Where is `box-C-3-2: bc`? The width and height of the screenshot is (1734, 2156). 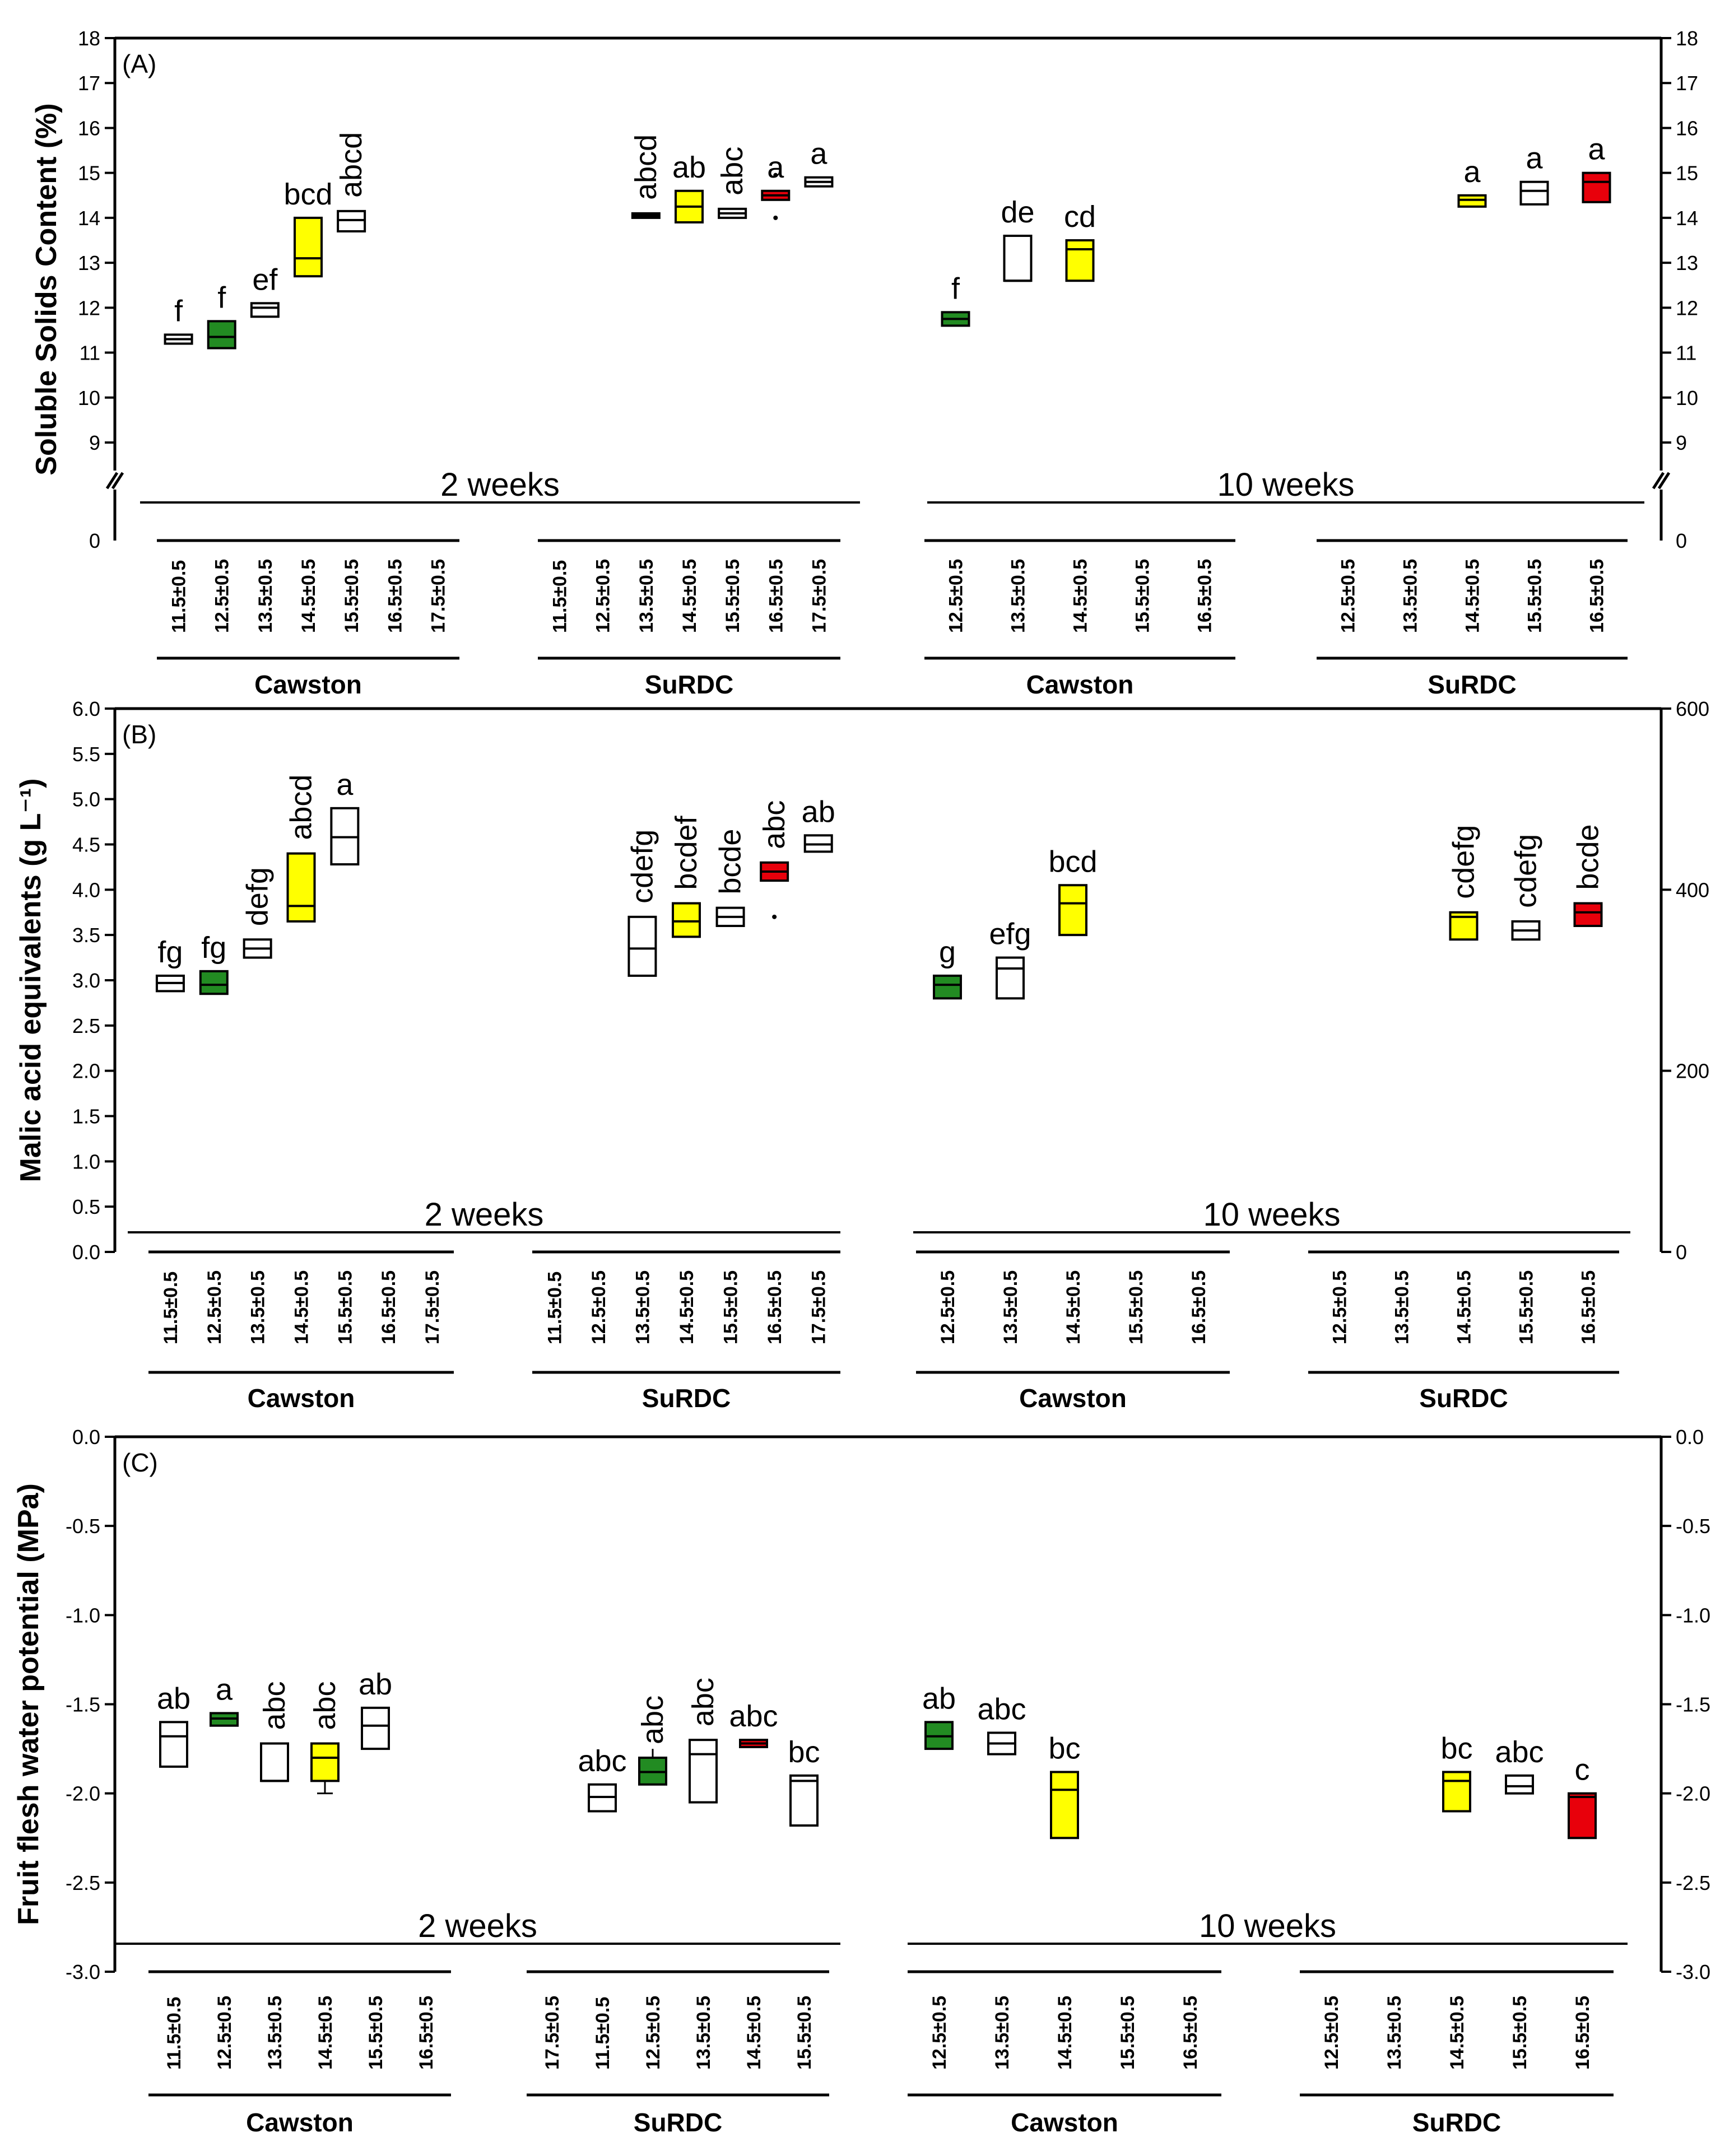
box-C-3-2: bc is located at coordinates (1457, 1772).